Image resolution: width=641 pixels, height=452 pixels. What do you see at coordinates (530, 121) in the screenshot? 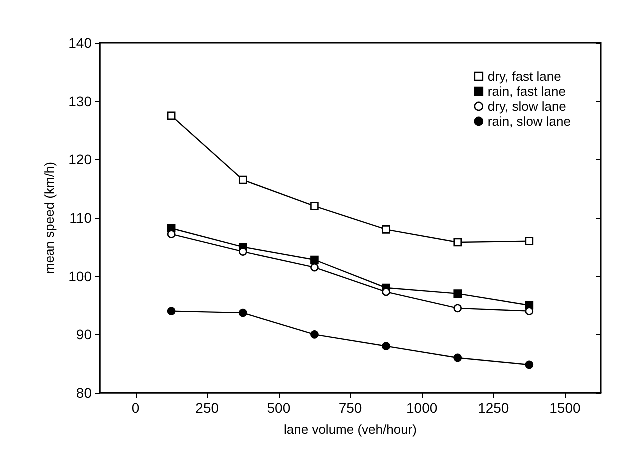
I see `legend-label: rain, slow lane` at bounding box center [530, 121].